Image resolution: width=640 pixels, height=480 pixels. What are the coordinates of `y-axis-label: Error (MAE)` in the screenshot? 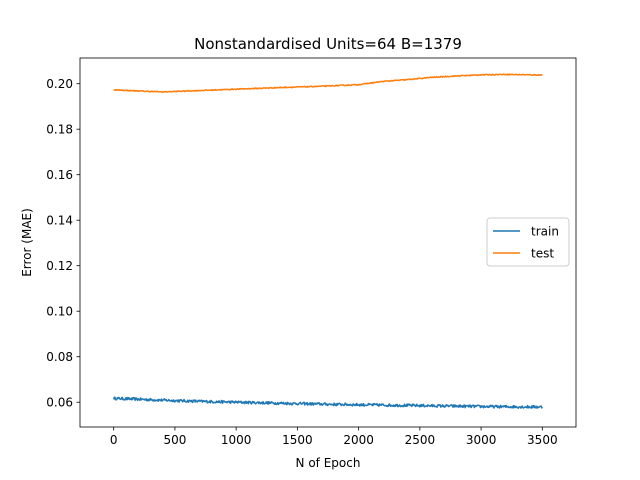 It's located at (27, 242).